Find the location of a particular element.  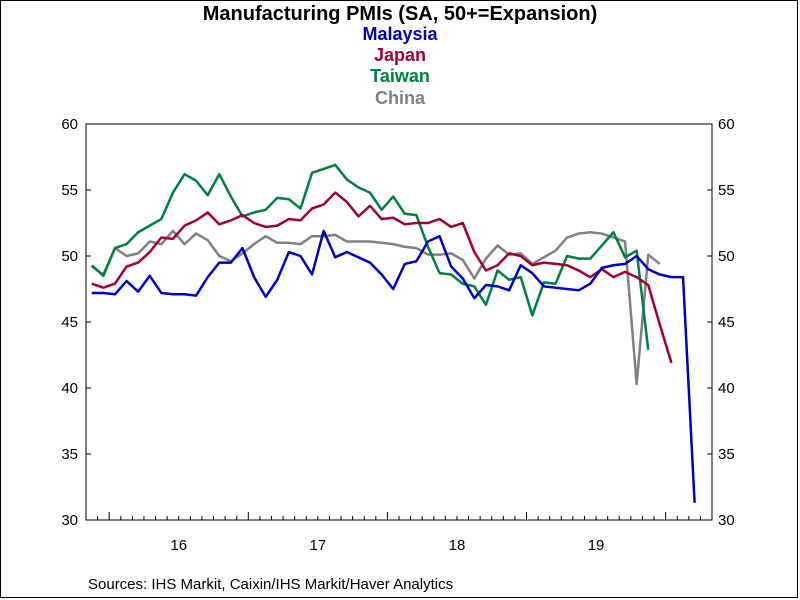

y-tick-label-left: 60 is located at coordinates (69, 124).